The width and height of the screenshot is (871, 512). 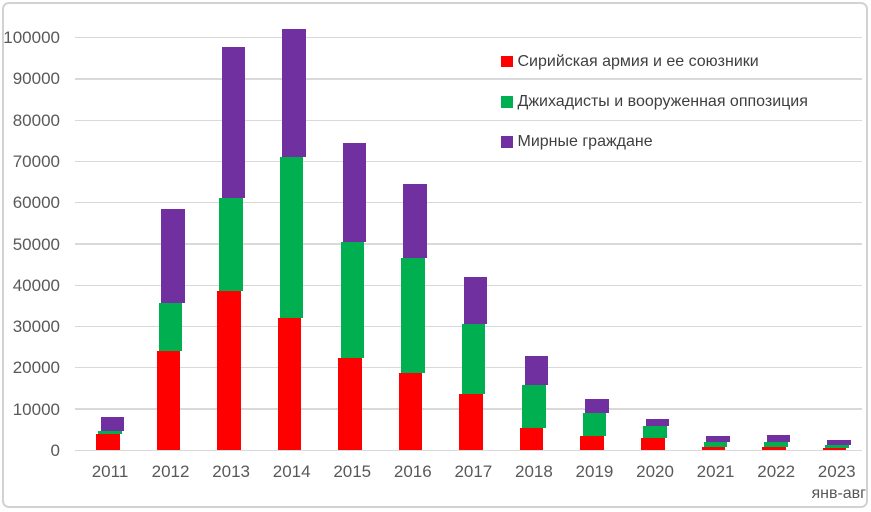 What do you see at coordinates (36, 120) in the screenshot?
I see `y-axis-tick-label: 80000` at bounding box center [36, 120].